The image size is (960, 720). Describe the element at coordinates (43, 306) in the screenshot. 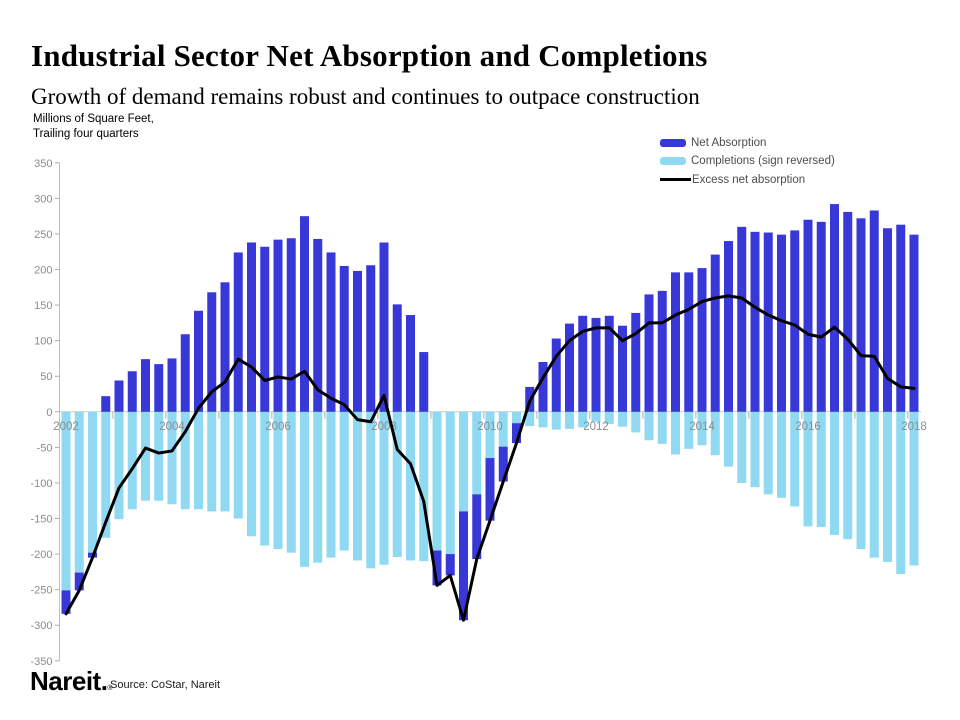

I see `svg-text: 150` at that location.